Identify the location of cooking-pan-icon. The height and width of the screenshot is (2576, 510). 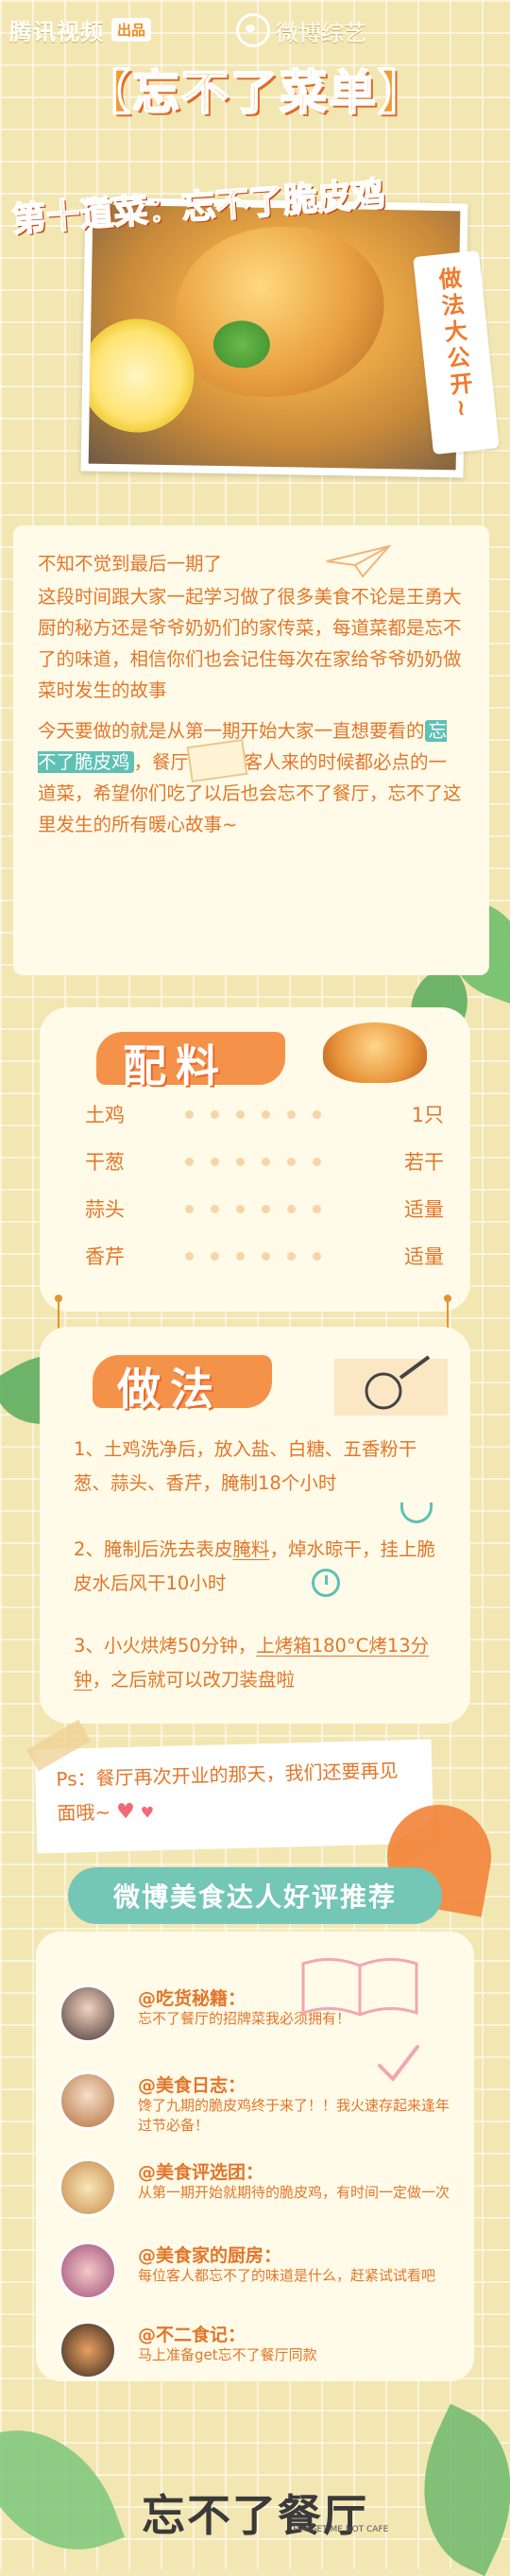
(391, 1385).